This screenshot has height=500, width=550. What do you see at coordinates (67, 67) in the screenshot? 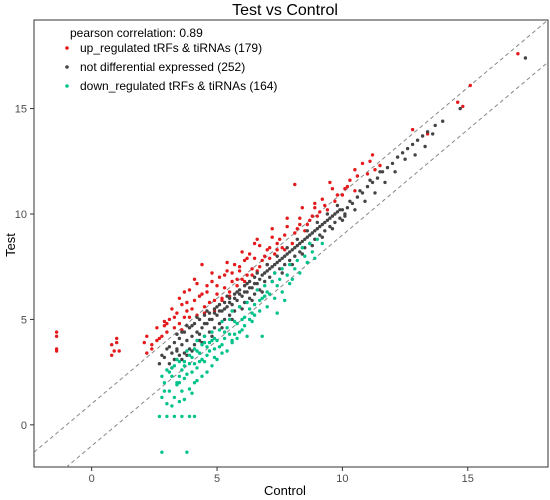
I see `legend-not-differential-key` at bounding box center [67, 67].